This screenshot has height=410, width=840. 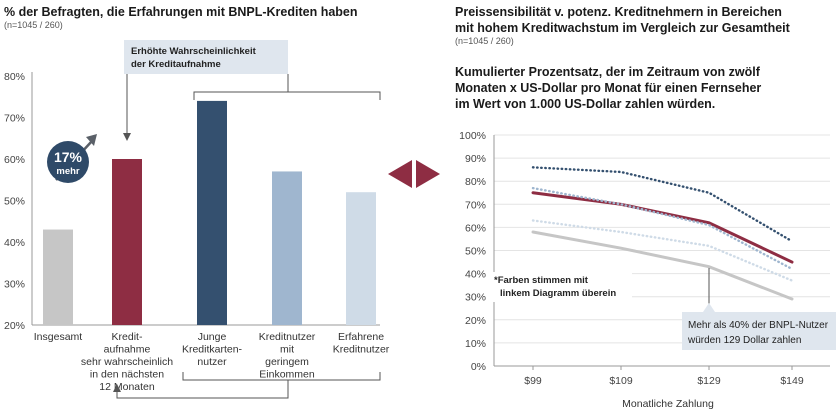 What do you see at coordinates (621, 381) in the screenshot?
I see `x-tick-label: $109` at bounding box center [621, 381].